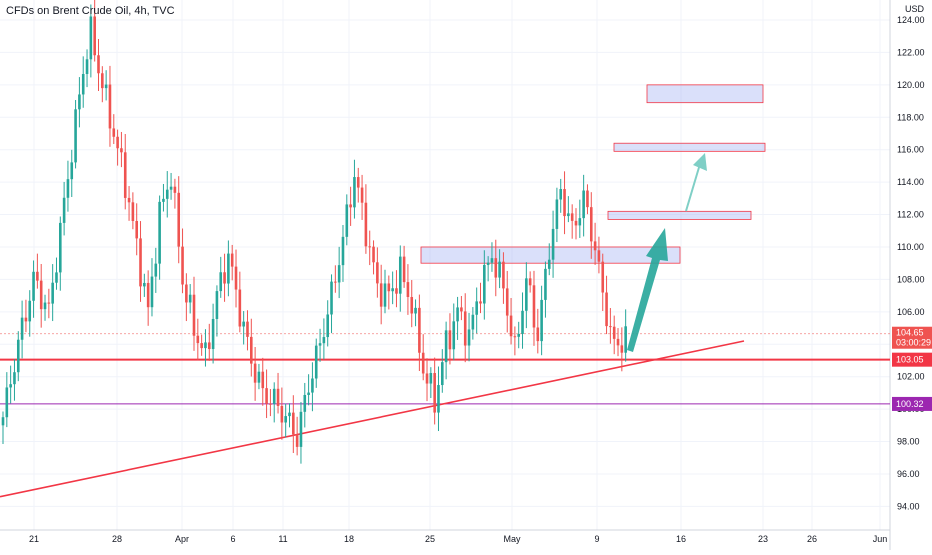  What do you see at coordinates (910, 247) in the screenshot?
I see `y-tick-label: 110.00` at bounding box center [910, 247].